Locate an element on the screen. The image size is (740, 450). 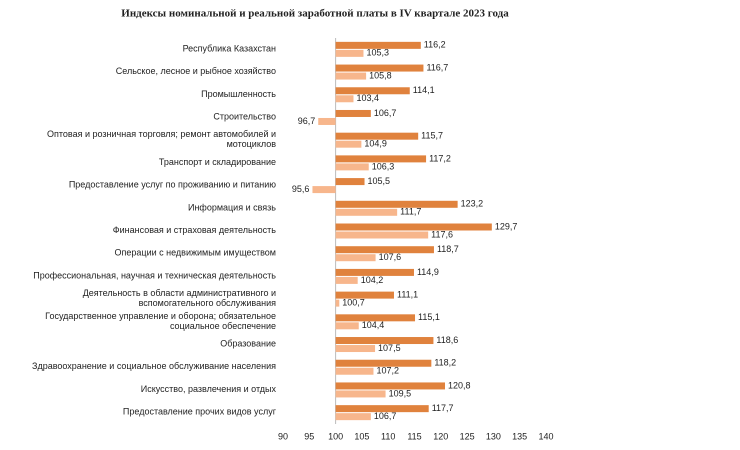
value-label: 118,2 is located at coordinates (445, 363).